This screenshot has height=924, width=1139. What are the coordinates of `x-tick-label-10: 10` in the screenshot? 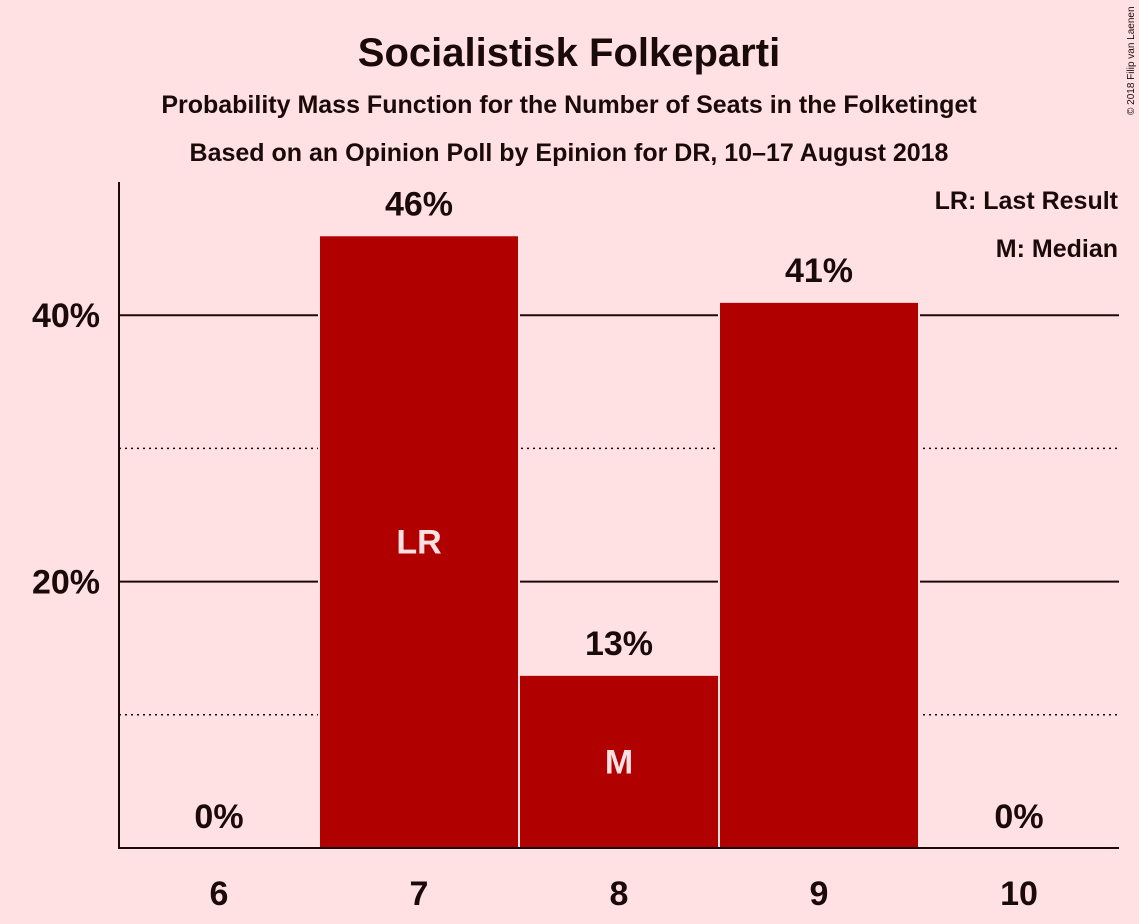 It's located at (1019, 894).